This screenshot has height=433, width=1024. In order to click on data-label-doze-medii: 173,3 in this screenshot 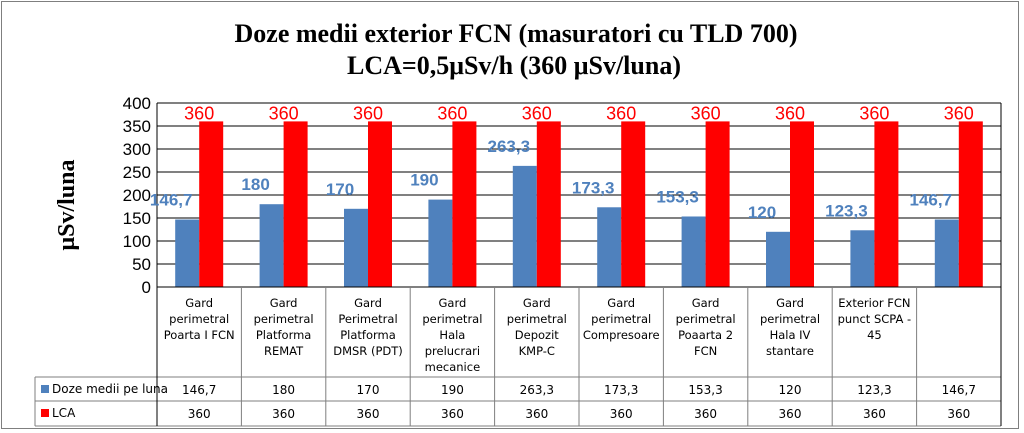, I will do `click(593, 187)`.